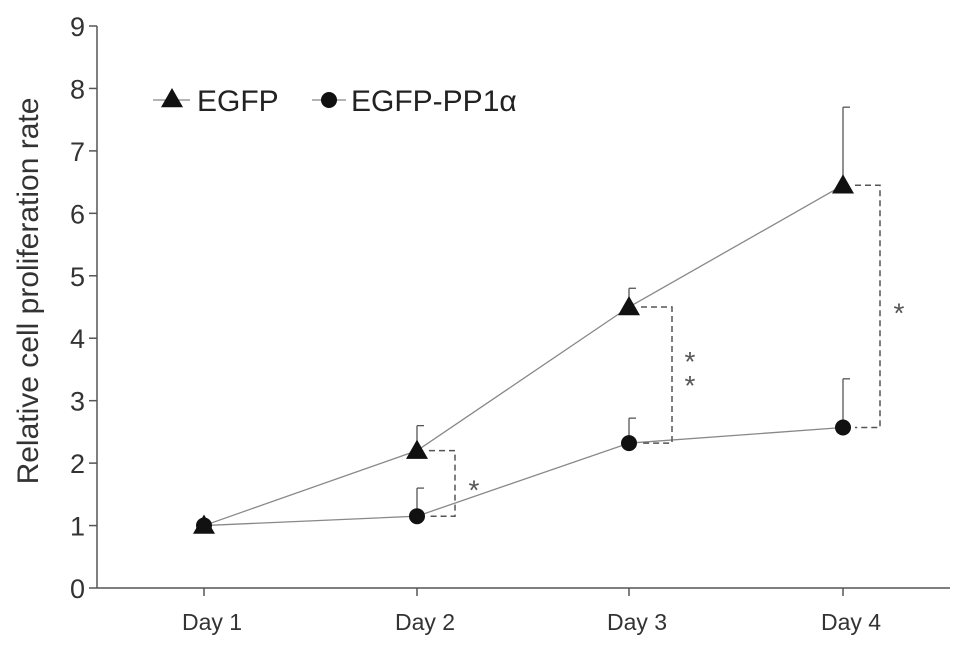 The image size is (969, 653). What do you see at coordinates (77, 402) in the screenshot?
I see `y-tick-label-3: 3` at bounding box center [77, 402].